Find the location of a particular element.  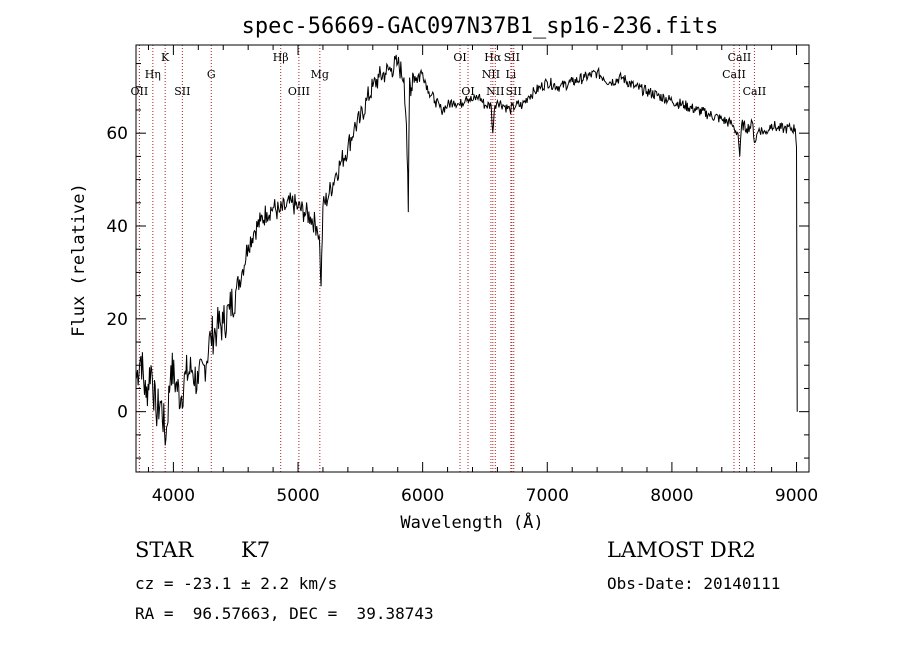

y-axis-label: Flux (relative) is located at coordinates (79, 260).